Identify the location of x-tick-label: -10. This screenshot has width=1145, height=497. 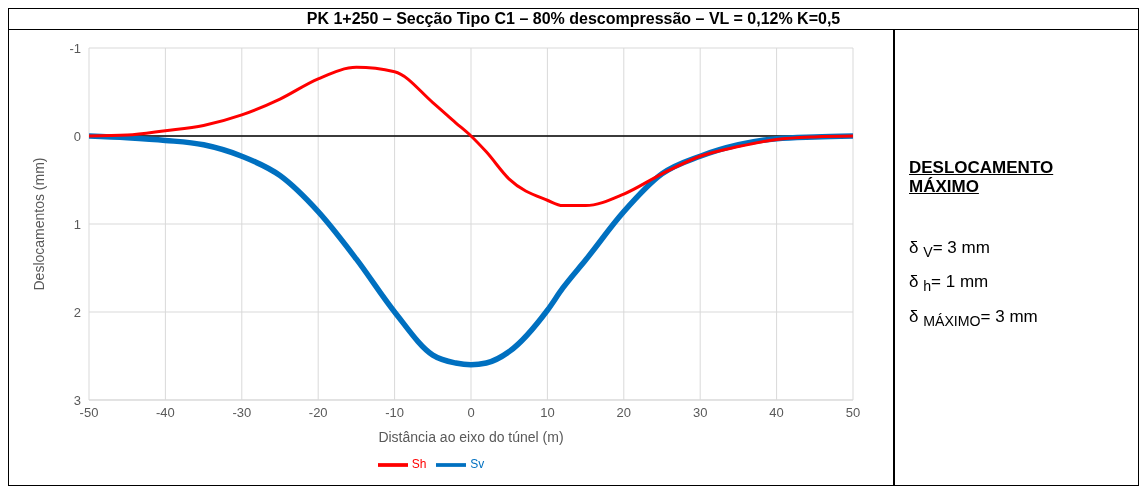
(394, 413).